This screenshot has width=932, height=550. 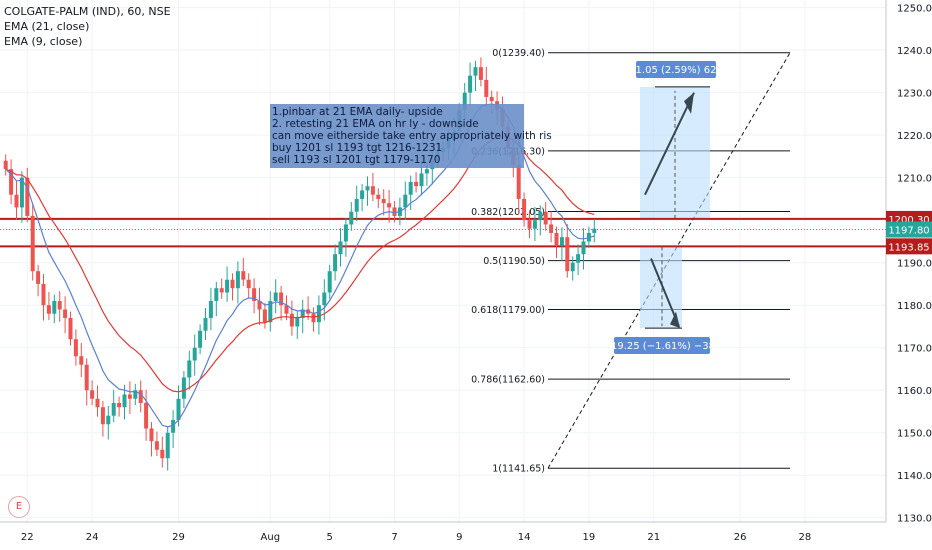 What do you see at coordinates (914, 306) in the screenshot?
I see `price-tick-label: 1180.00` at bounding box center [914, 306].